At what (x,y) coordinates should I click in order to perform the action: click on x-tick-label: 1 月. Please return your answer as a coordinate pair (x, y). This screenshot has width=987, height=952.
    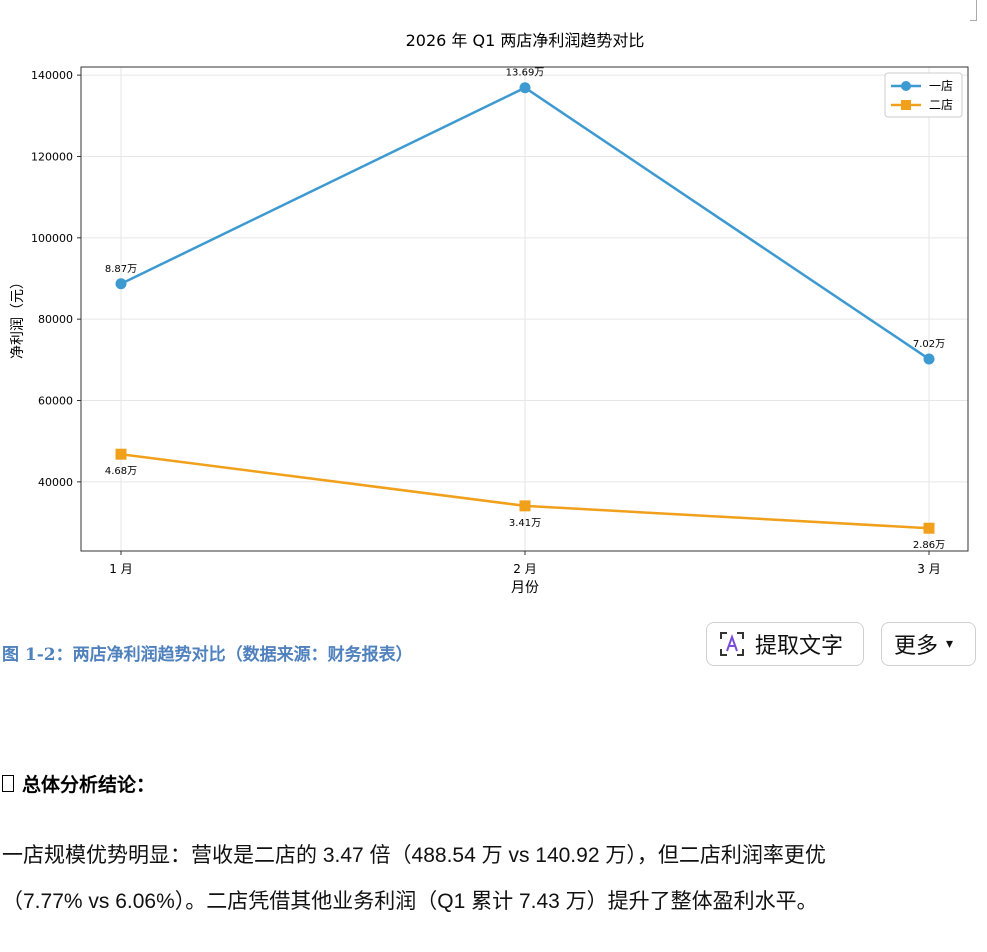
    Looking at the image, I should click on (120, 569).